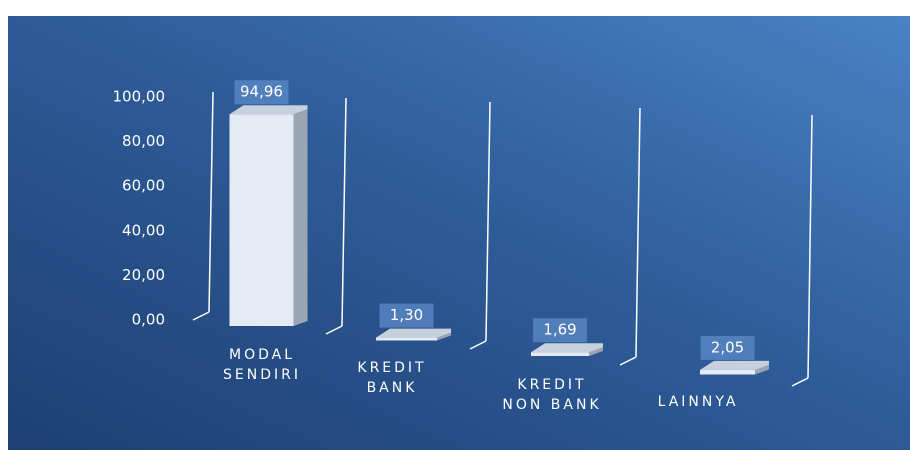  What do you see at coordinates (551, 405) in the screenshot?
I see `x-tick-label: NON BANK` at bounding box center [551, 405].